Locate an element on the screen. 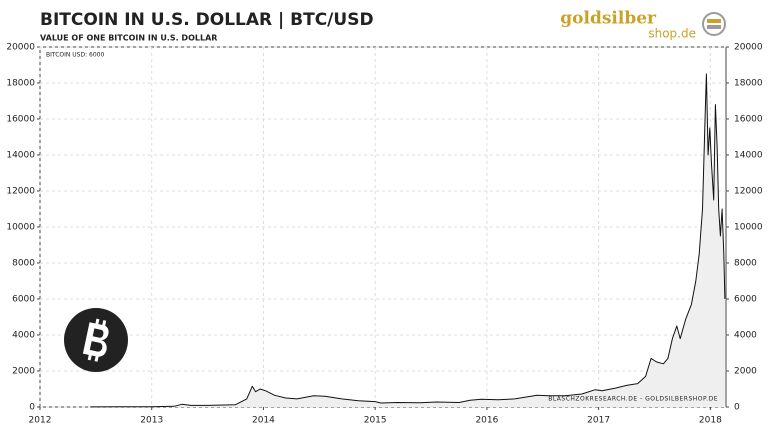  x-tick-label: 2013 is located at coordinates (151, 421).